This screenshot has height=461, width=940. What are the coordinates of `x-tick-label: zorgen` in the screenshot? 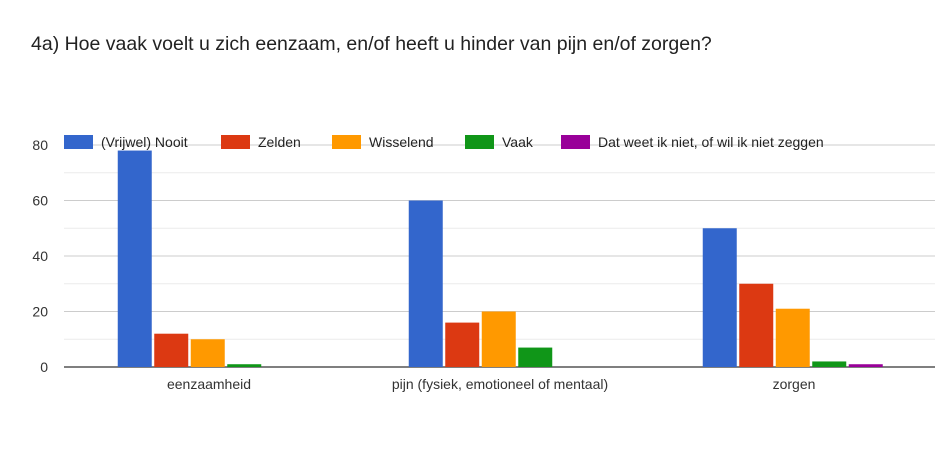 It's located at (794, 384).